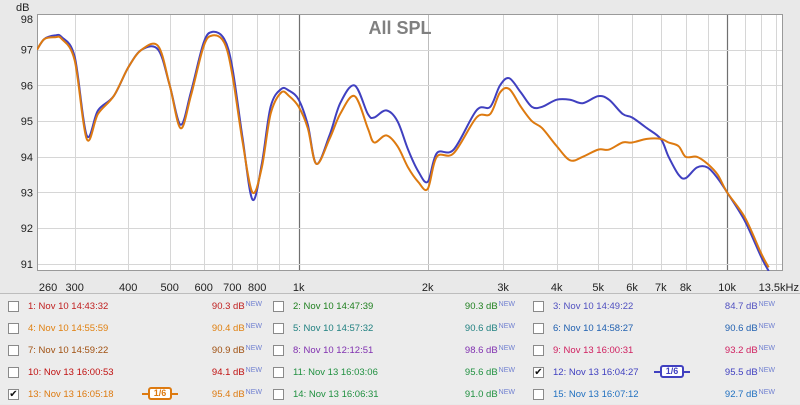 This screenshot has width=800, height=405. I want to click on y-tick-label: 92, so click(27, 229).